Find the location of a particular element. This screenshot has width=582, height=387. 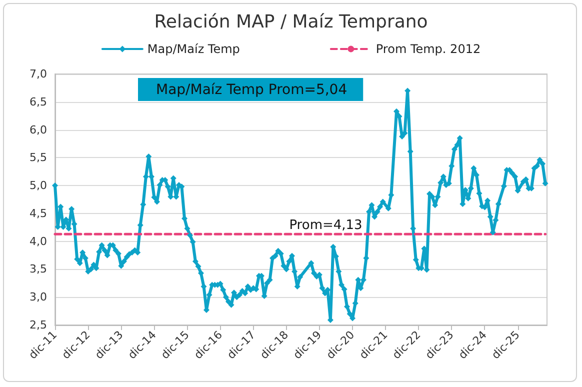

annotation: Prom=4,13 is located at coordinates (325, 226).